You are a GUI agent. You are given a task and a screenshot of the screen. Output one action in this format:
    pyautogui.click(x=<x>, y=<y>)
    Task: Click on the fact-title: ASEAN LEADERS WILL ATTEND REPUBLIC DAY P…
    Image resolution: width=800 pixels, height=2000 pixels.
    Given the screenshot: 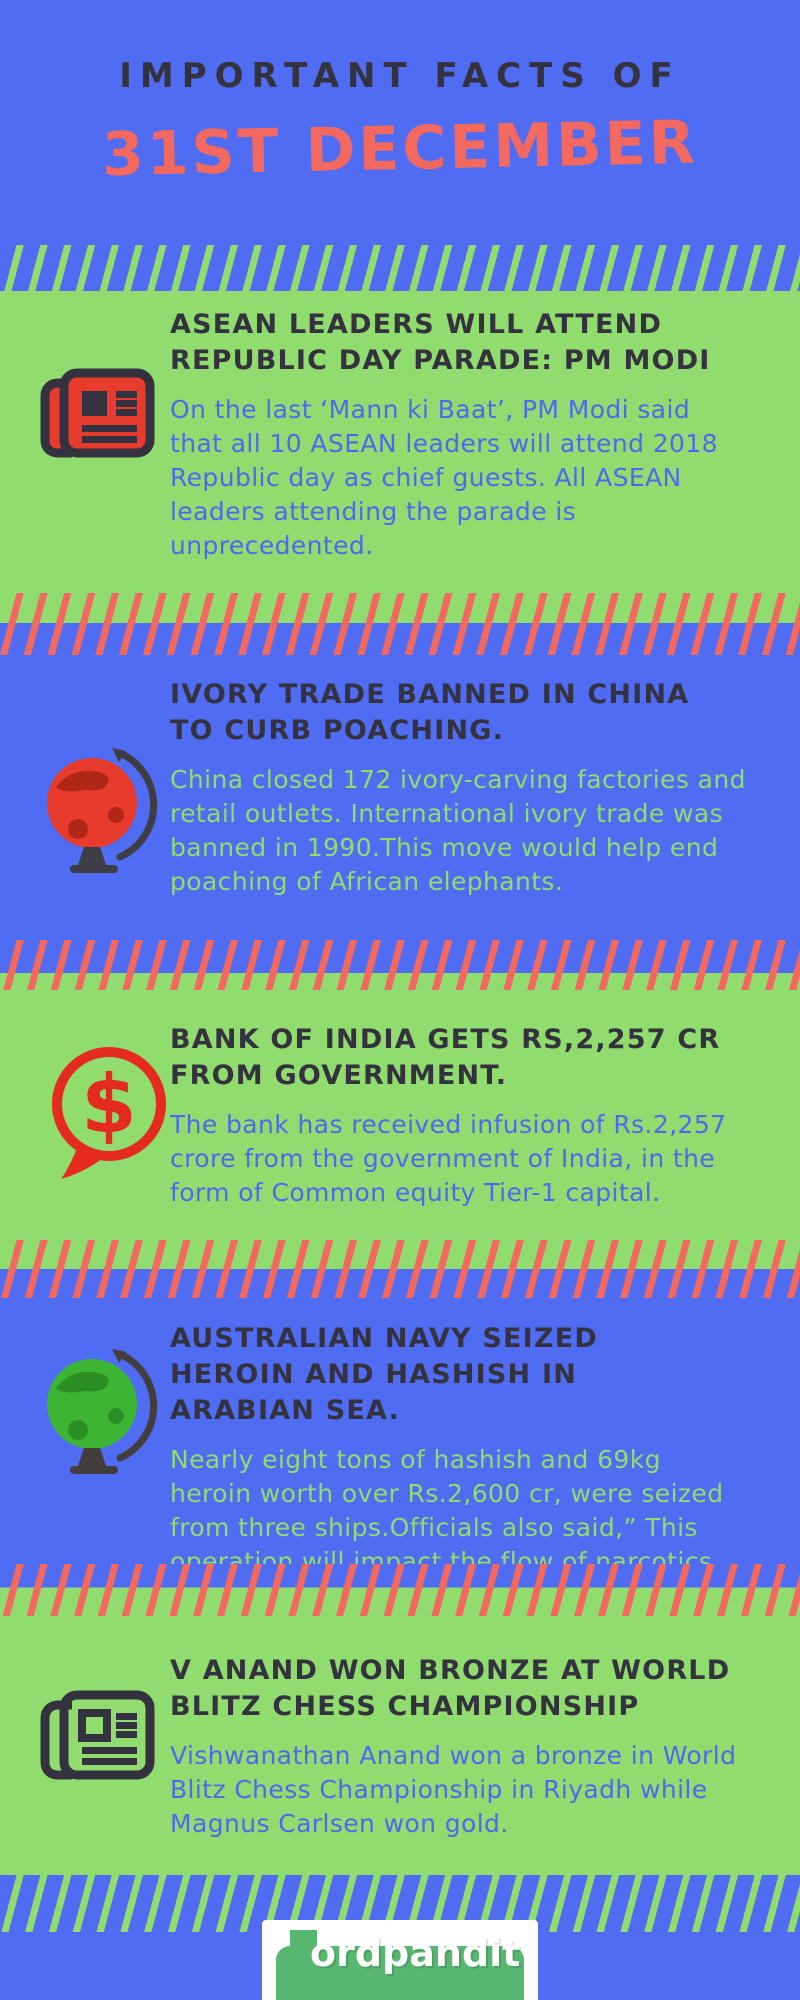 What is the action you would take?
    pyautogui.click(x=440, y=342)
    